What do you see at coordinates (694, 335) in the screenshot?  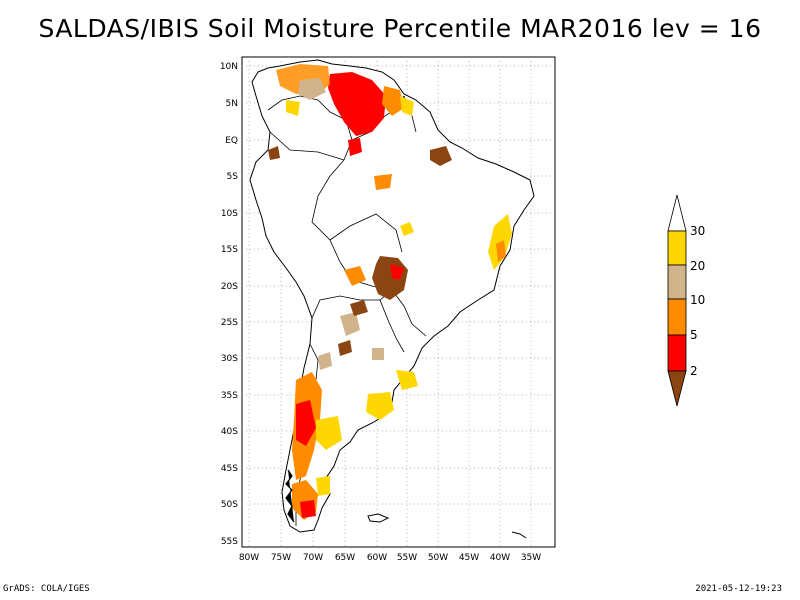 I see `legend-label-5: 5` at bounding box center [694, 335].